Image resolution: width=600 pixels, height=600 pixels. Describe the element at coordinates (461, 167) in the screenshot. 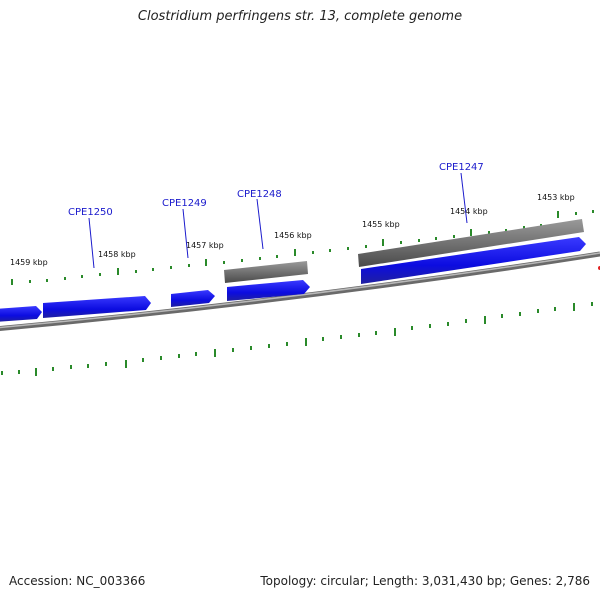

I see `gene-label-cpe1247: CPE1247` at that location.